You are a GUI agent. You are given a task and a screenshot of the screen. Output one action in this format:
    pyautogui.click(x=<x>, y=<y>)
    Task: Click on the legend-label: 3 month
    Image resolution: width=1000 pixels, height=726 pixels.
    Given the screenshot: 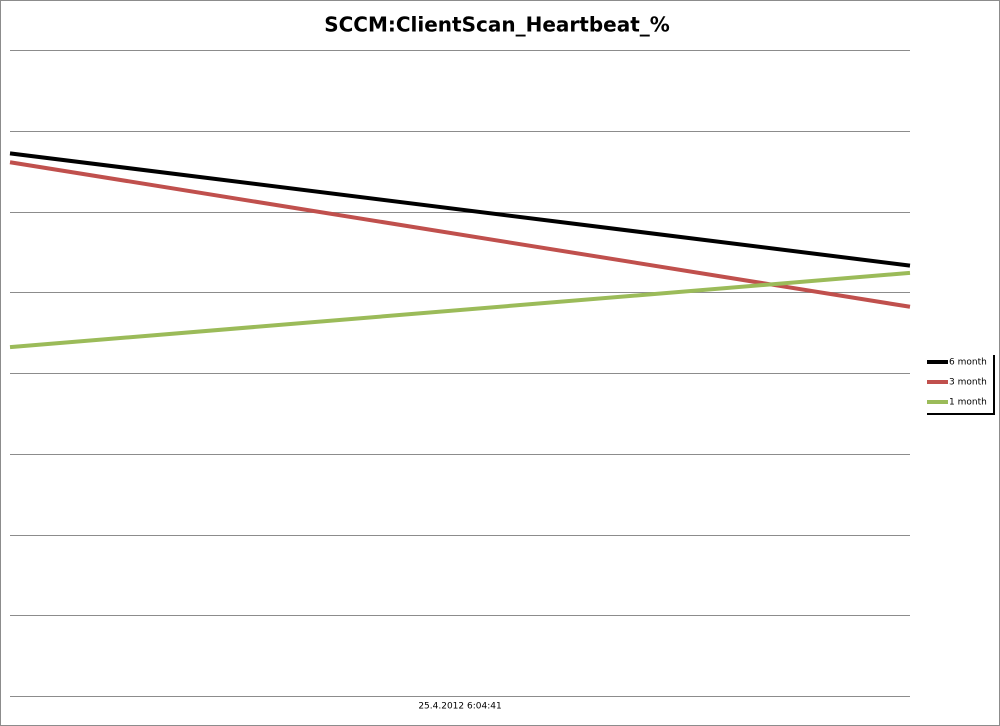 What is the action you would take?
    pyautogui.click(x=968, y=383)
    